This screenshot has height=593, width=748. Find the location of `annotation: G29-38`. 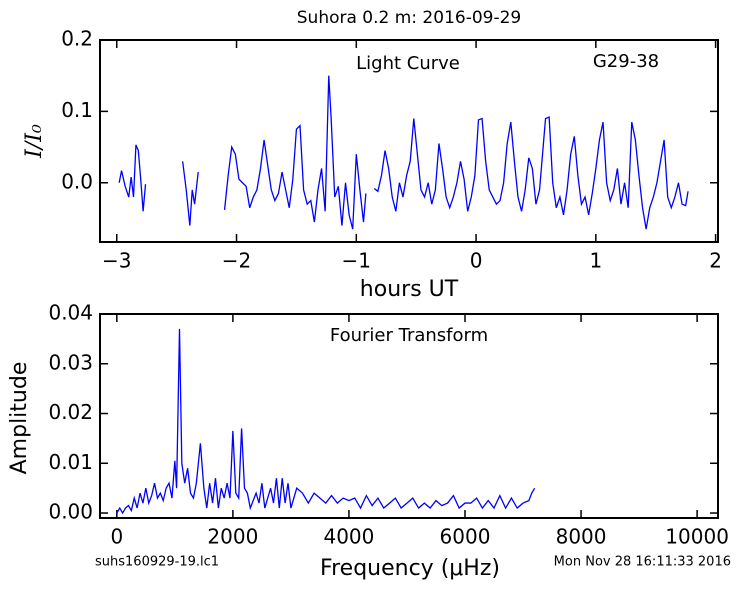

annotation: G29-38 is located at coordinates (626, 61).